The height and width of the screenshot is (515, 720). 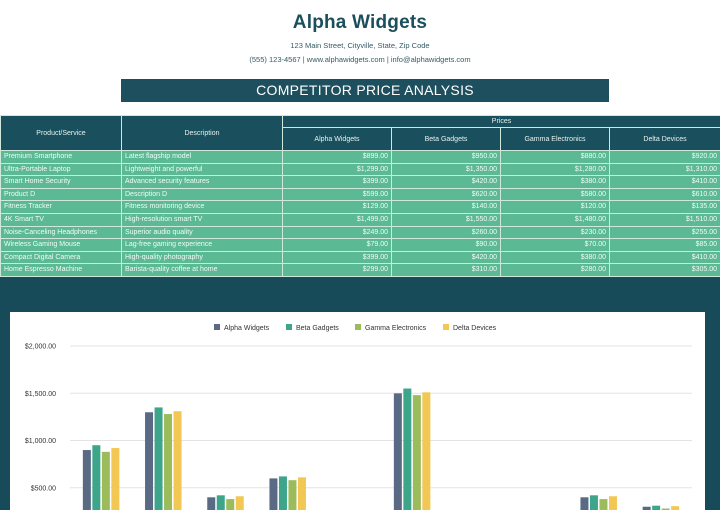 What do you see at coordinates (555, 270) in the screenshot?
I see `price-cell: $280.00` at bounding box center [555, 270].